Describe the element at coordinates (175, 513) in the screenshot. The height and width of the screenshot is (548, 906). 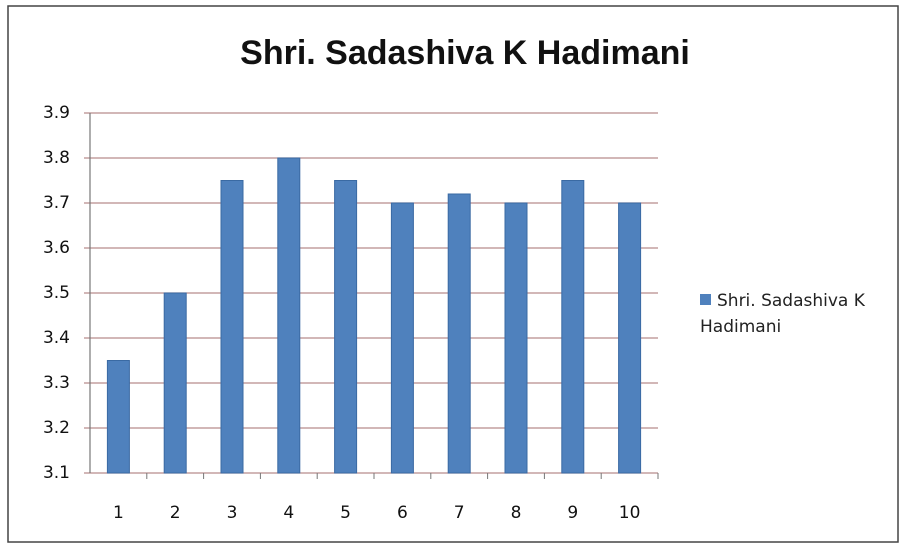
I see `x-tick-label: 2` at that location.